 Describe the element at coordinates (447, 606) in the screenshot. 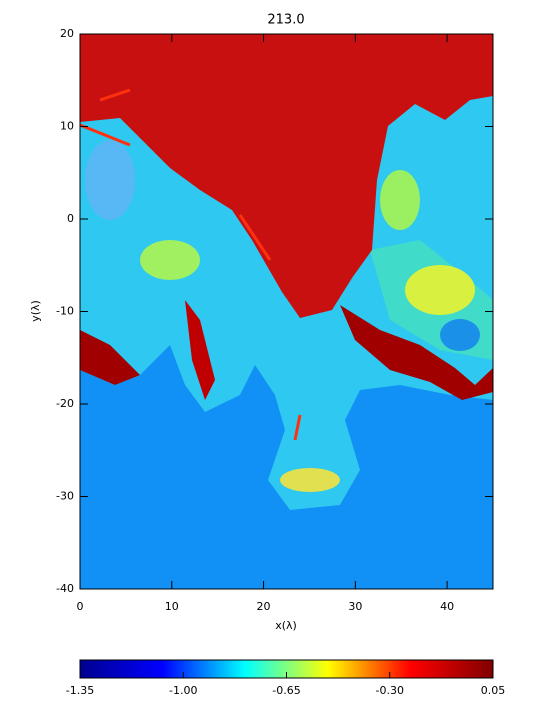

I see `x-tick-label: 40` at that location.